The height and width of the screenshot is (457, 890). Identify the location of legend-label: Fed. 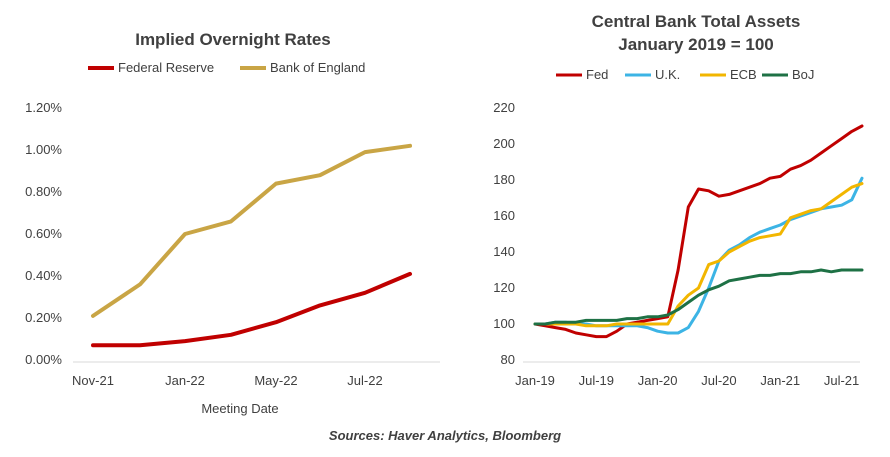
(597, 74).